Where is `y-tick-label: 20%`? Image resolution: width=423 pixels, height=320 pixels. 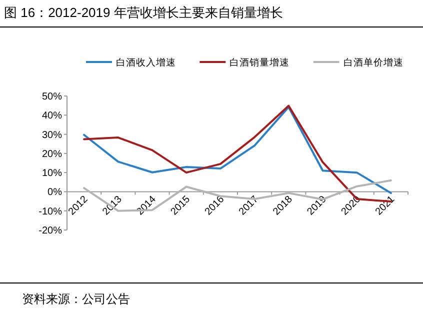
y-tick-label: 20% is located at coordinates (52, 154).